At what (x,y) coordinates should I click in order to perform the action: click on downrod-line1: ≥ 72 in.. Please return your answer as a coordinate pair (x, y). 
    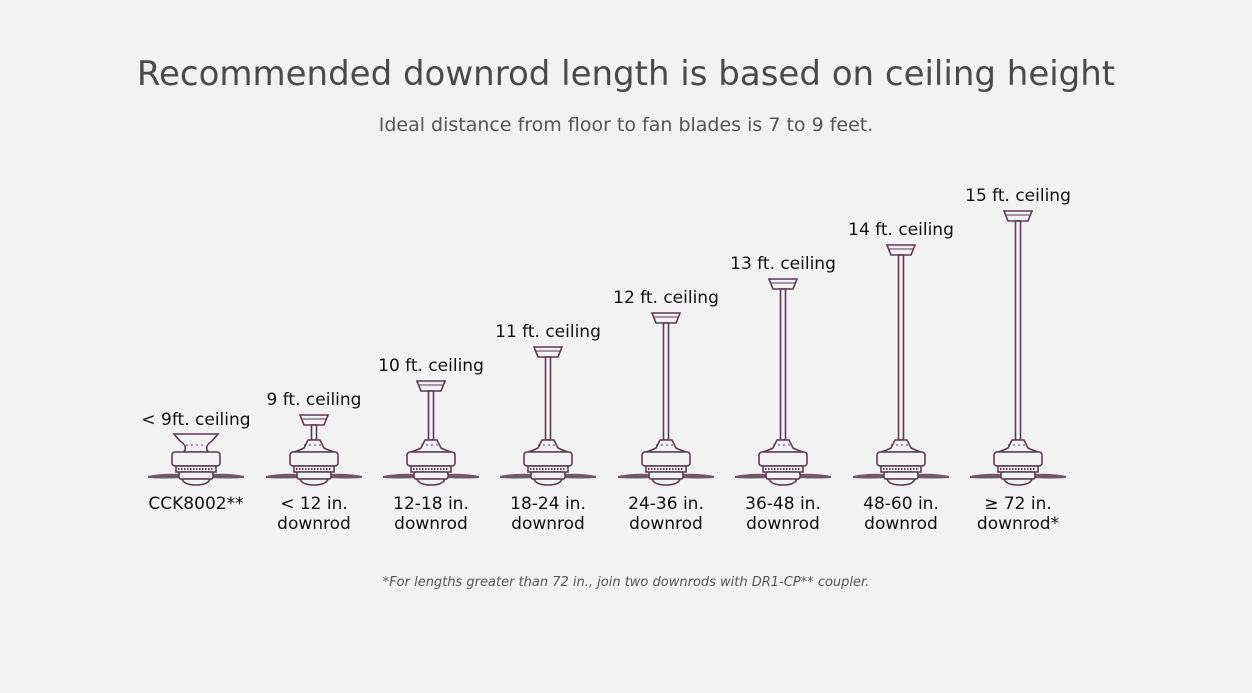
    Looking at the image, I should click on (1018, 504).